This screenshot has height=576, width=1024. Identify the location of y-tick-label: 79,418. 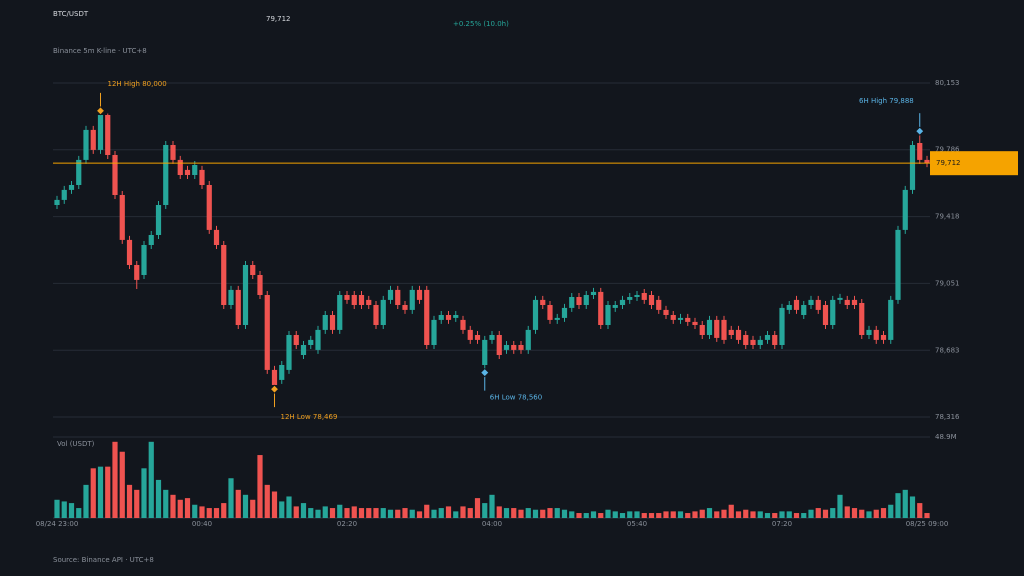
(947, 217).